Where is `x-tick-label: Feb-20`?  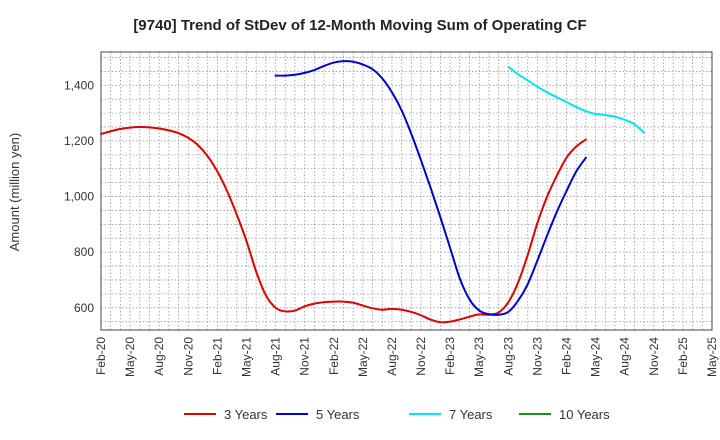
x-tick-label: Feb-20 is located at coordinates (101, 356).